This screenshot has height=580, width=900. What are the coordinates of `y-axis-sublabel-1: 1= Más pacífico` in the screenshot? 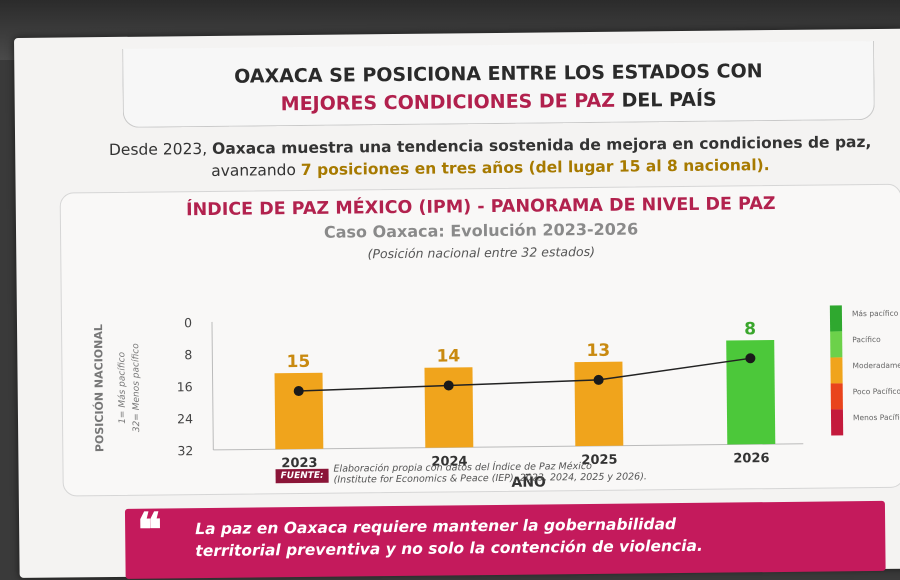 It's located at (122, 387).